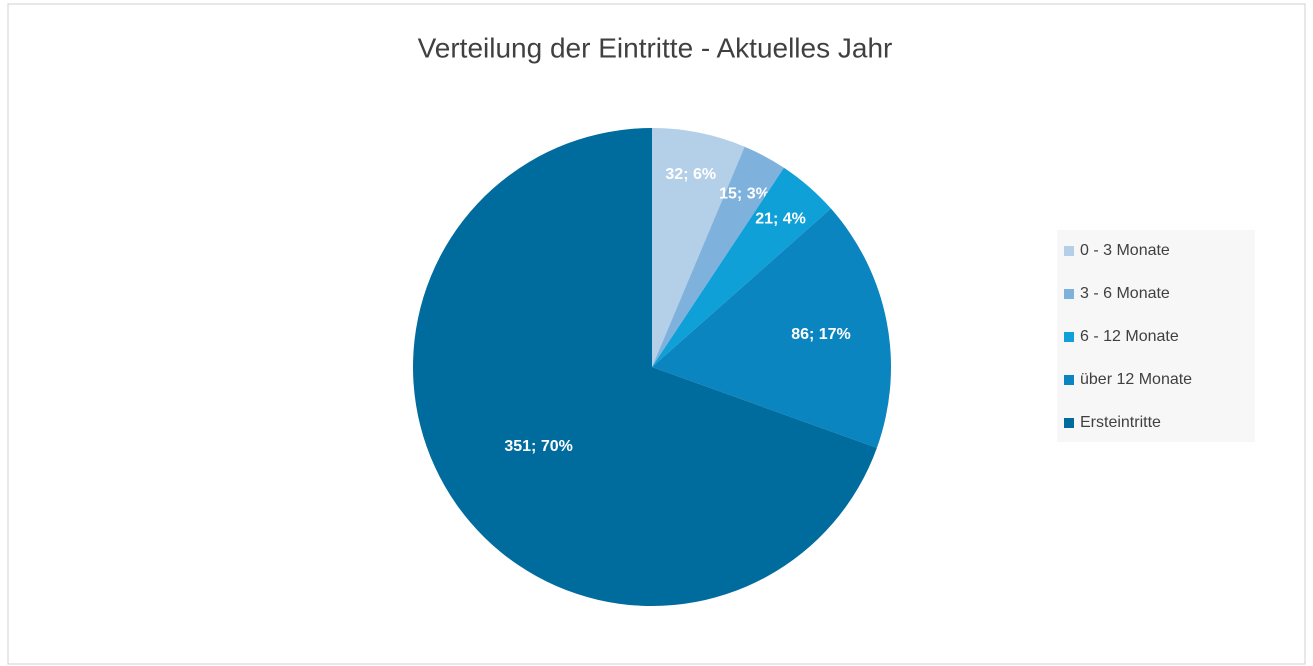 The image size is (1313, 666). I want to click on legend-box, so click(1156, 336).